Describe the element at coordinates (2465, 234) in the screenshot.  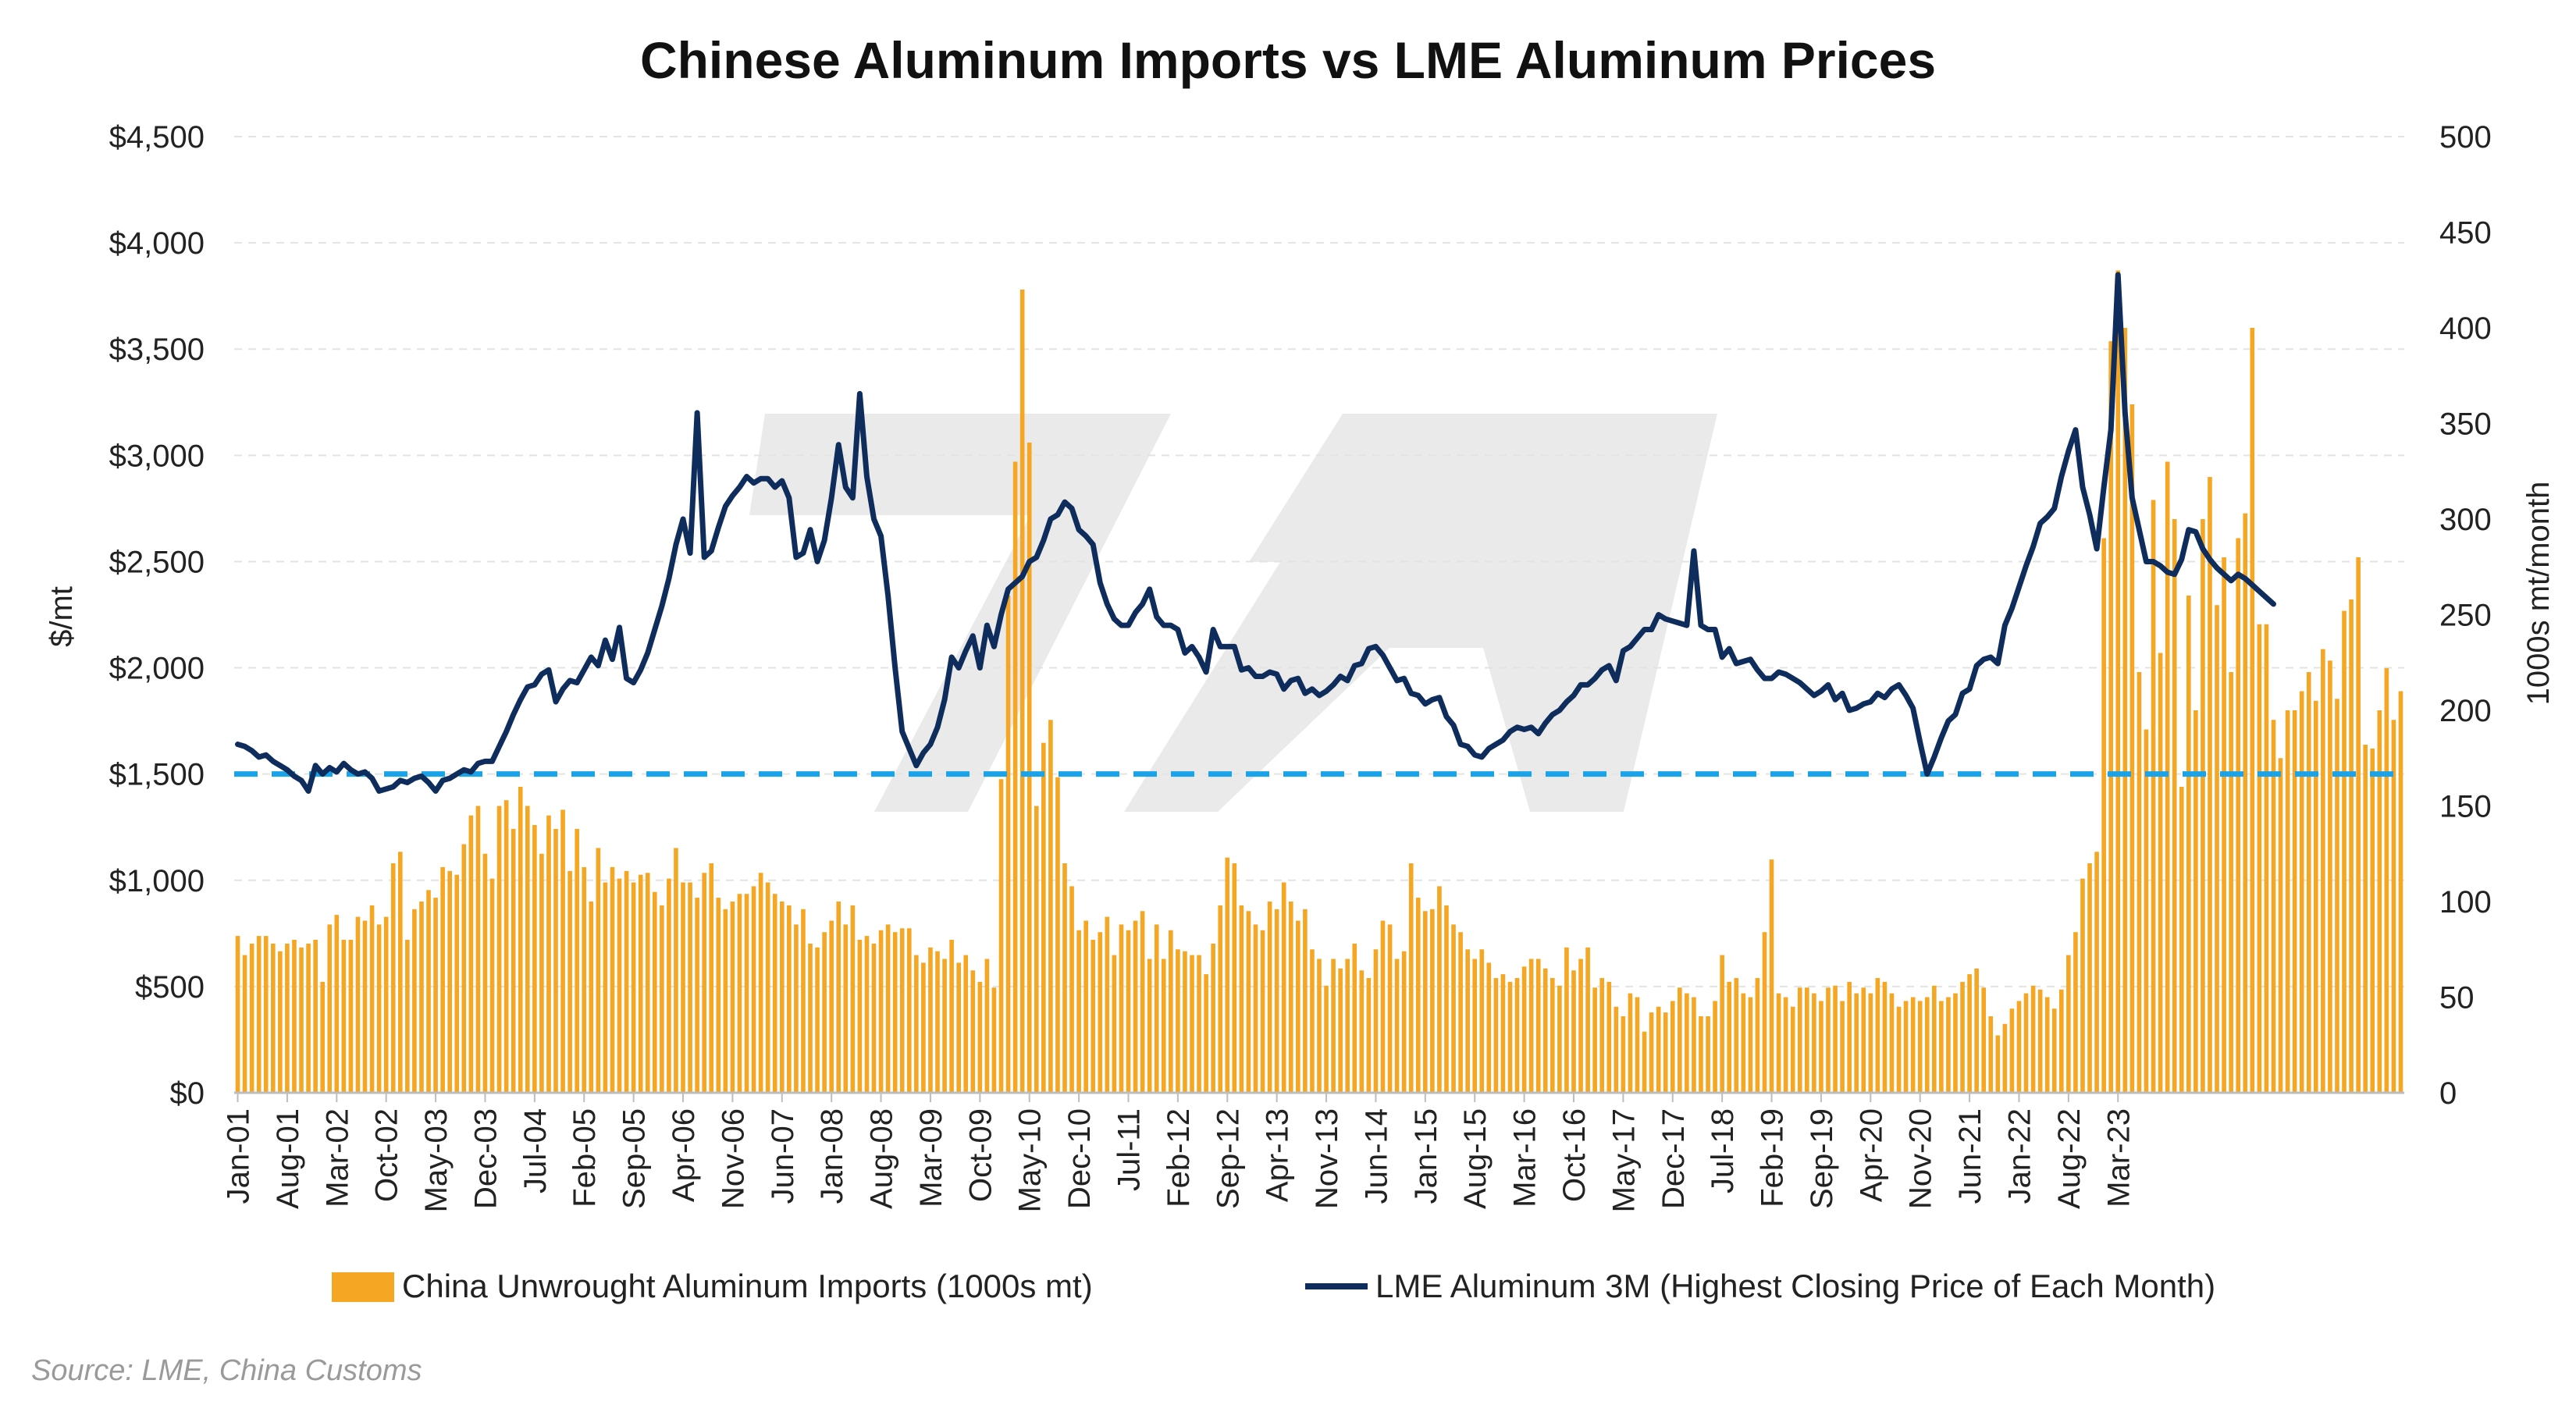
I see `right-tick-label: 450` at that location.